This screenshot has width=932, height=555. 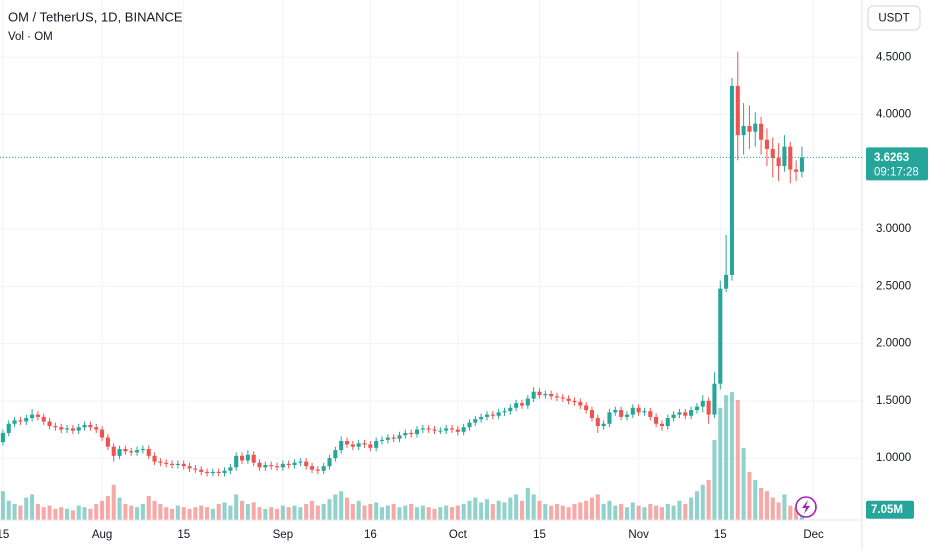 I want to click on y-tick-label: 4.0000, so click(x=893, y=115).